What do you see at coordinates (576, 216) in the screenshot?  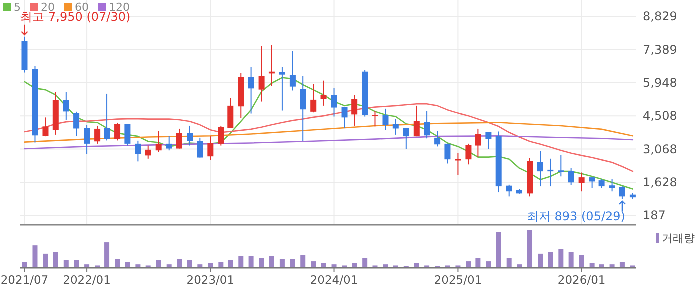 I see `annotation: 최저 893 (05/29)` at bounding box center [576, 216].